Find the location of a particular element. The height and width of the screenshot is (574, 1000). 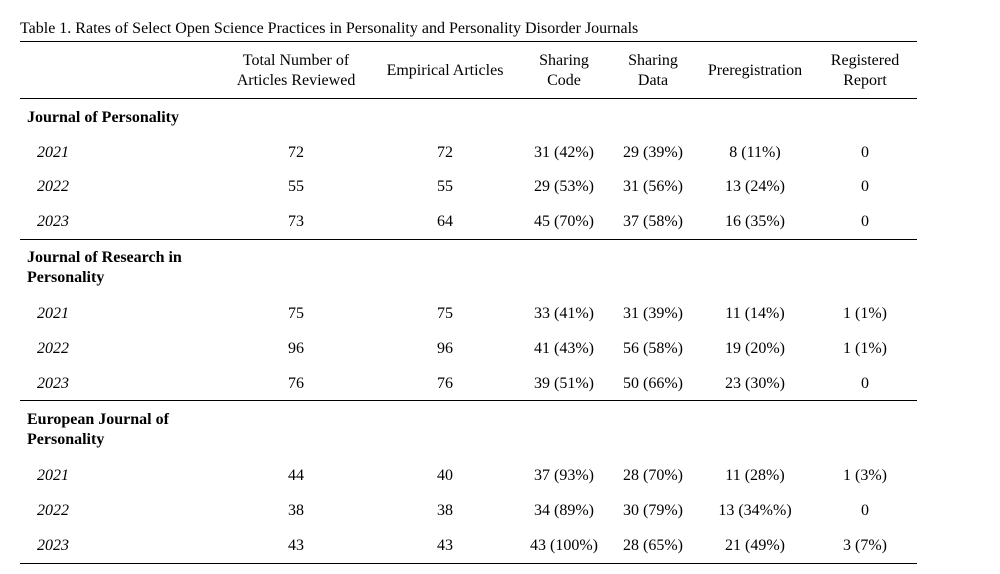

cell-sharing-data: 31 (56%) is located at coordinates (653, 186).